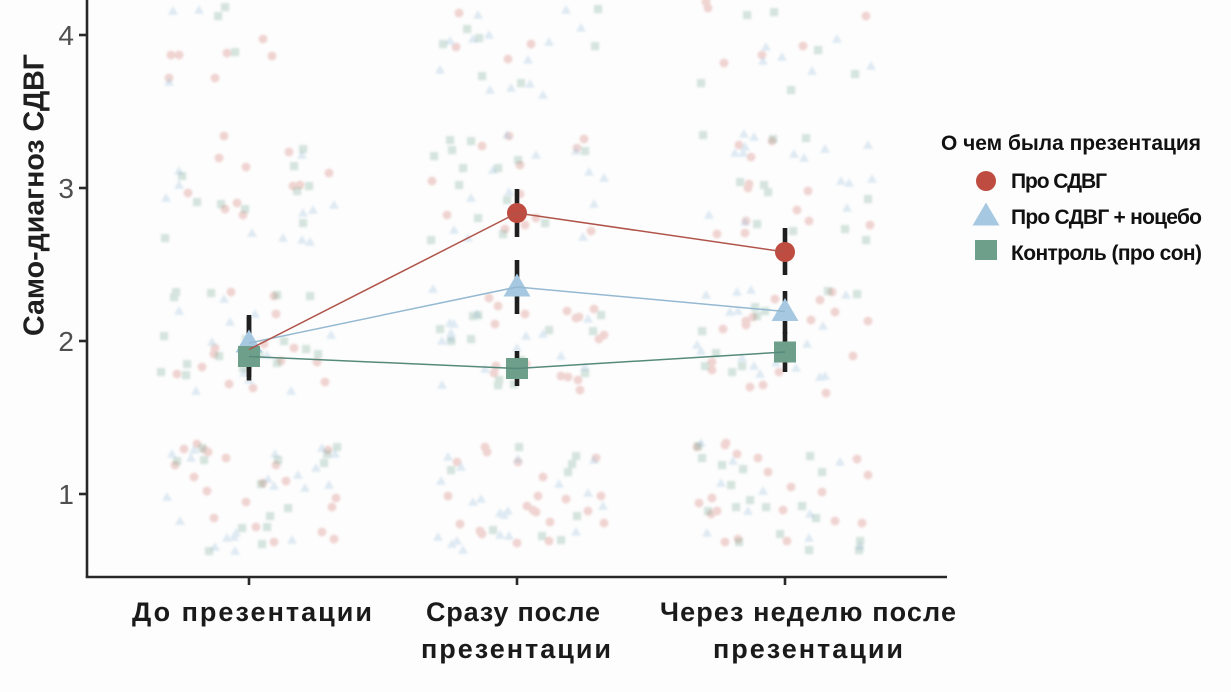  I want to click on svg-text: 3, so click(66, 188).